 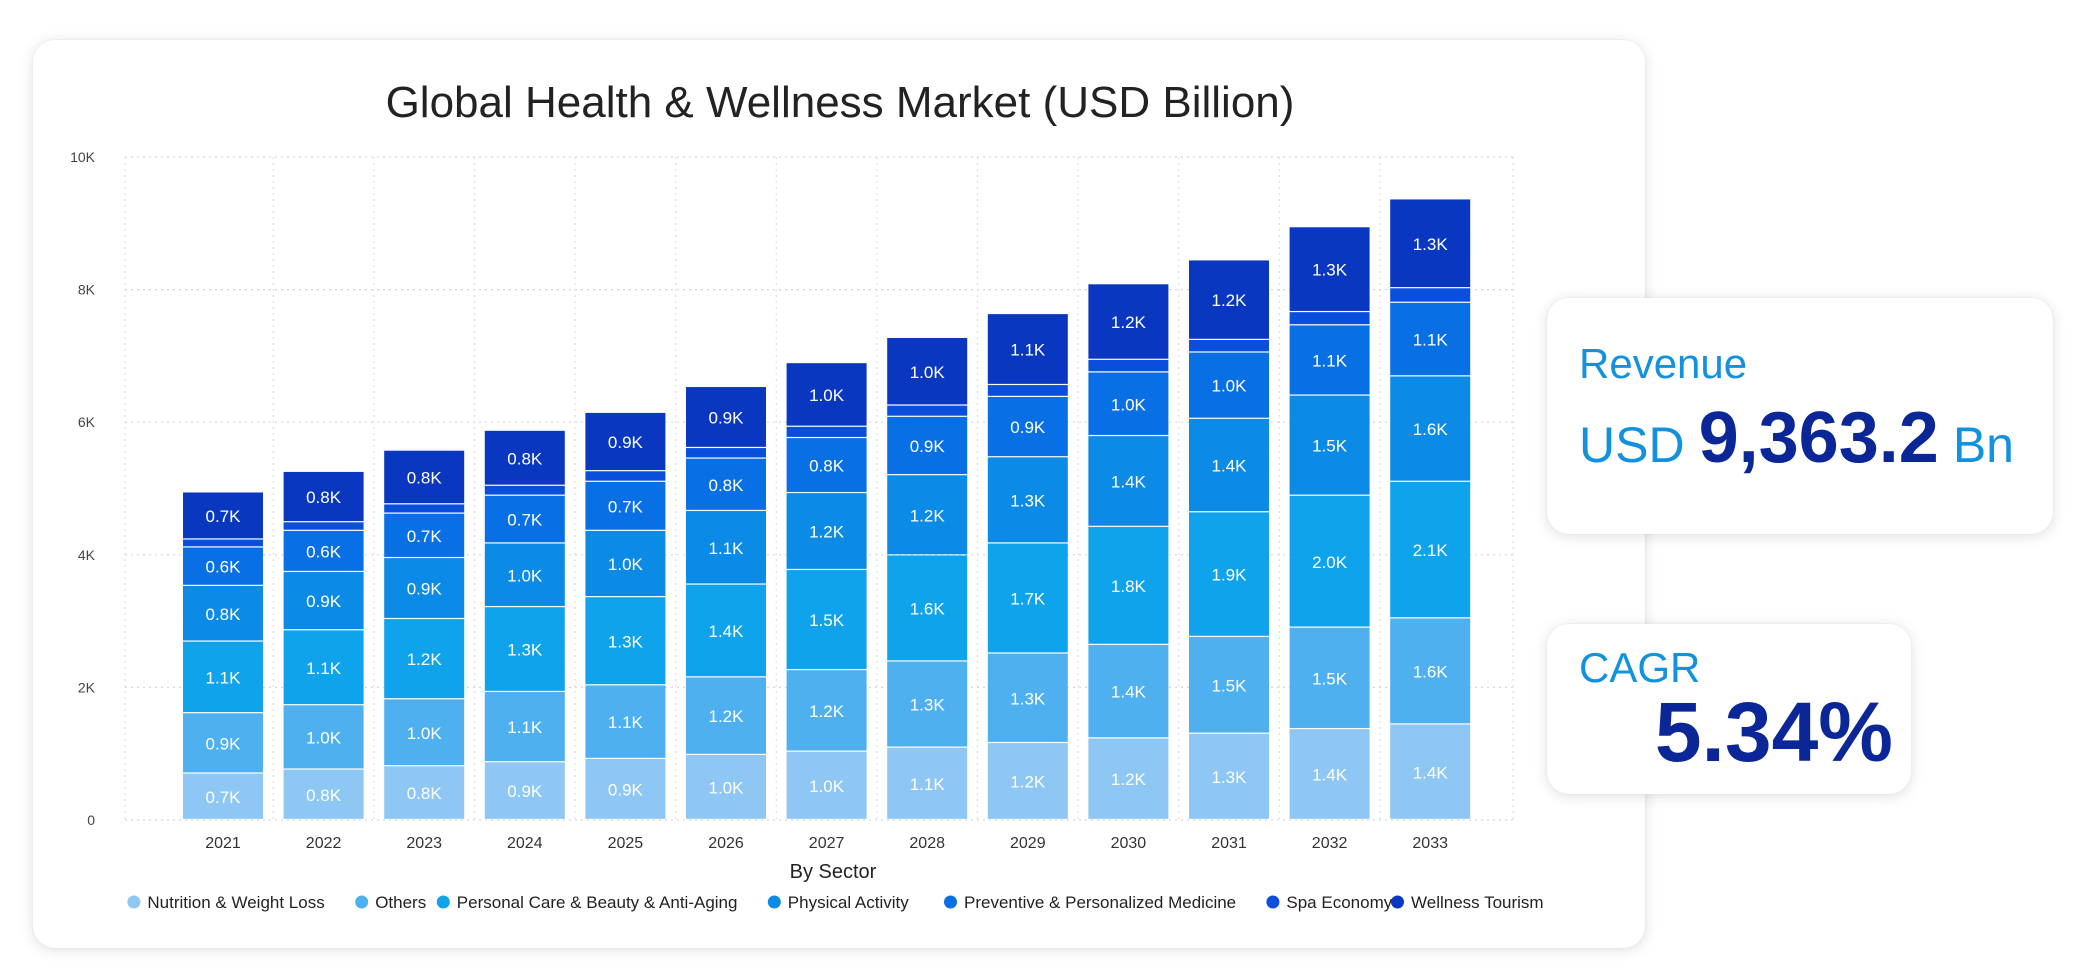 I want to click on bar-data-label: 1.8K, so click(x=1129, y=586).